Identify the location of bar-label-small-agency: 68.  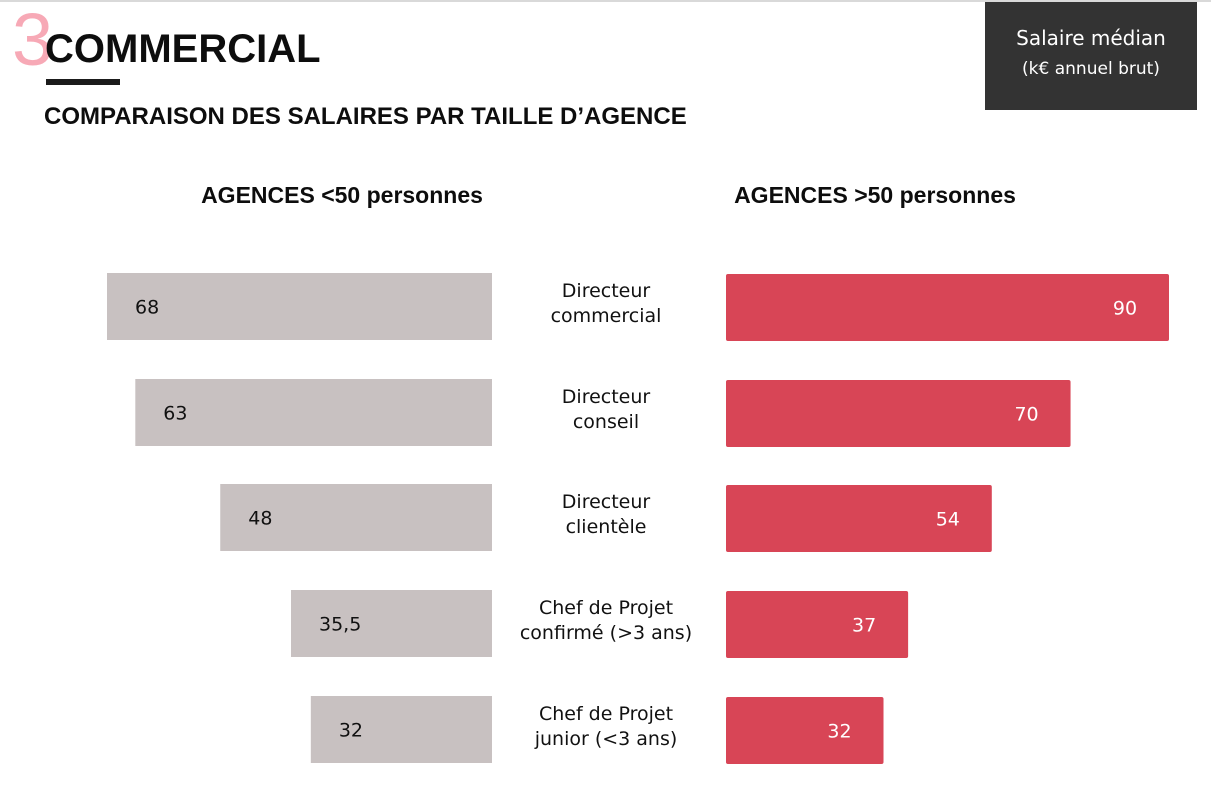
(147, 308).